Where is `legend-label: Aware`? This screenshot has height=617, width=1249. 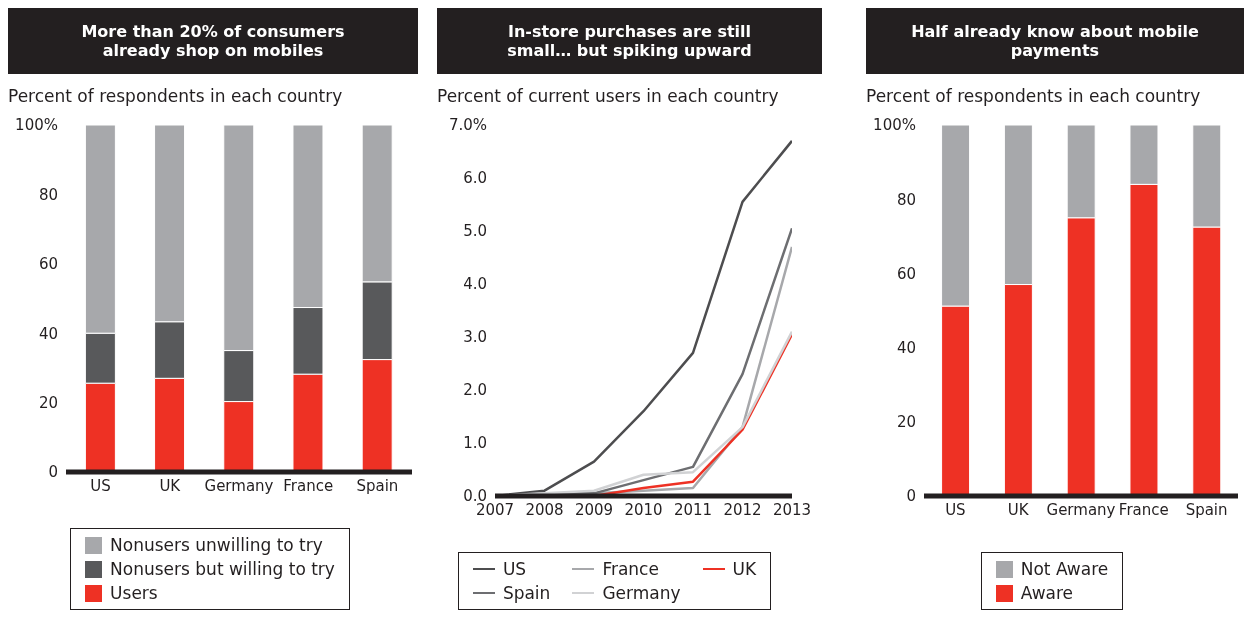
legend-label: Aware is located at coordinates (1047, 593).